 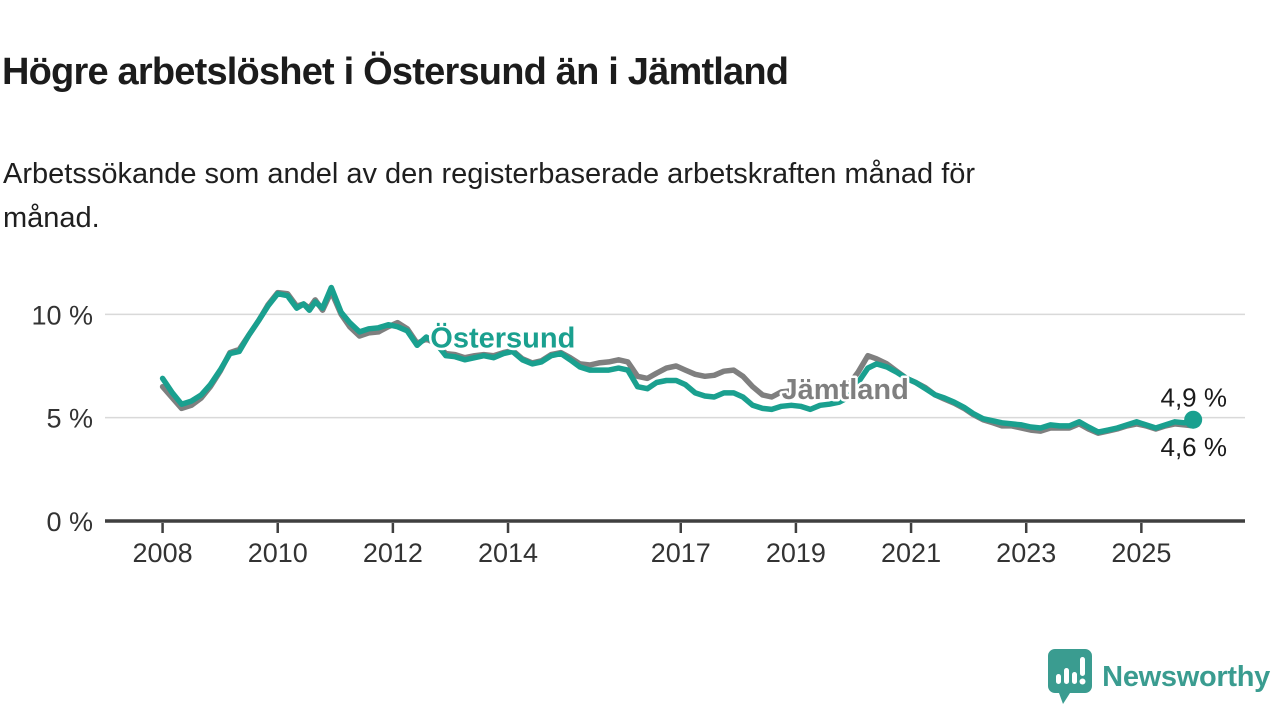 I want to click on x-axis-tick-label: 2014, so click(x=508, y=553).